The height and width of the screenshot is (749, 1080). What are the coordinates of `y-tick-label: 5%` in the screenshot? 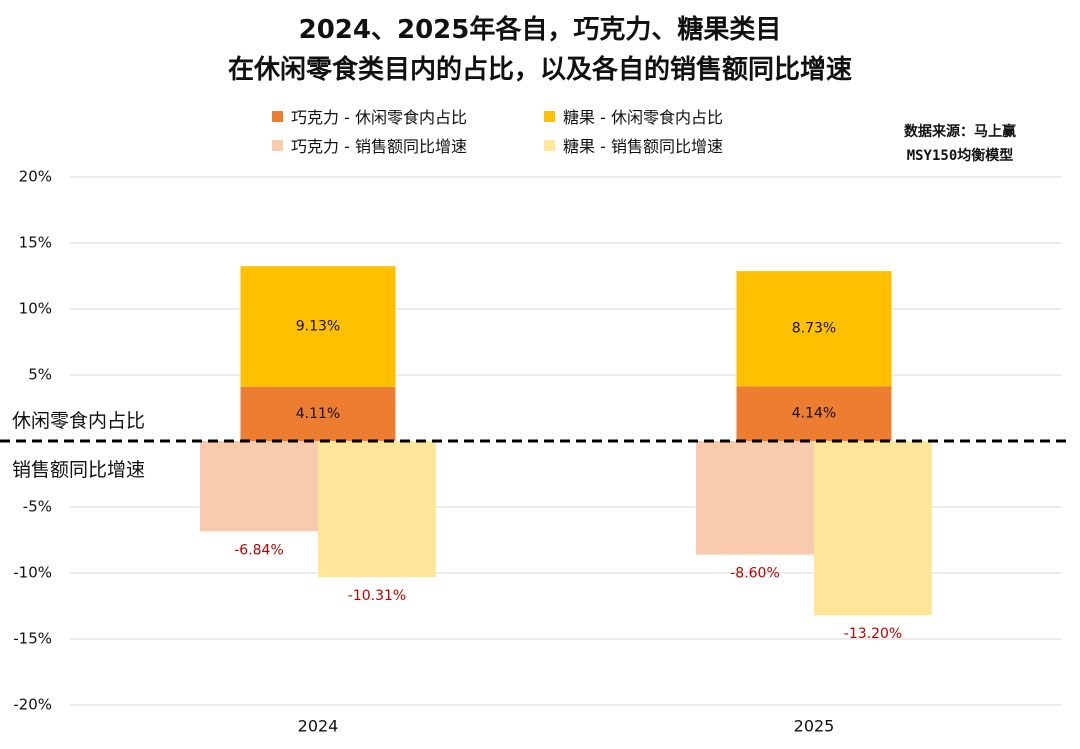 It's located at (40, 375).